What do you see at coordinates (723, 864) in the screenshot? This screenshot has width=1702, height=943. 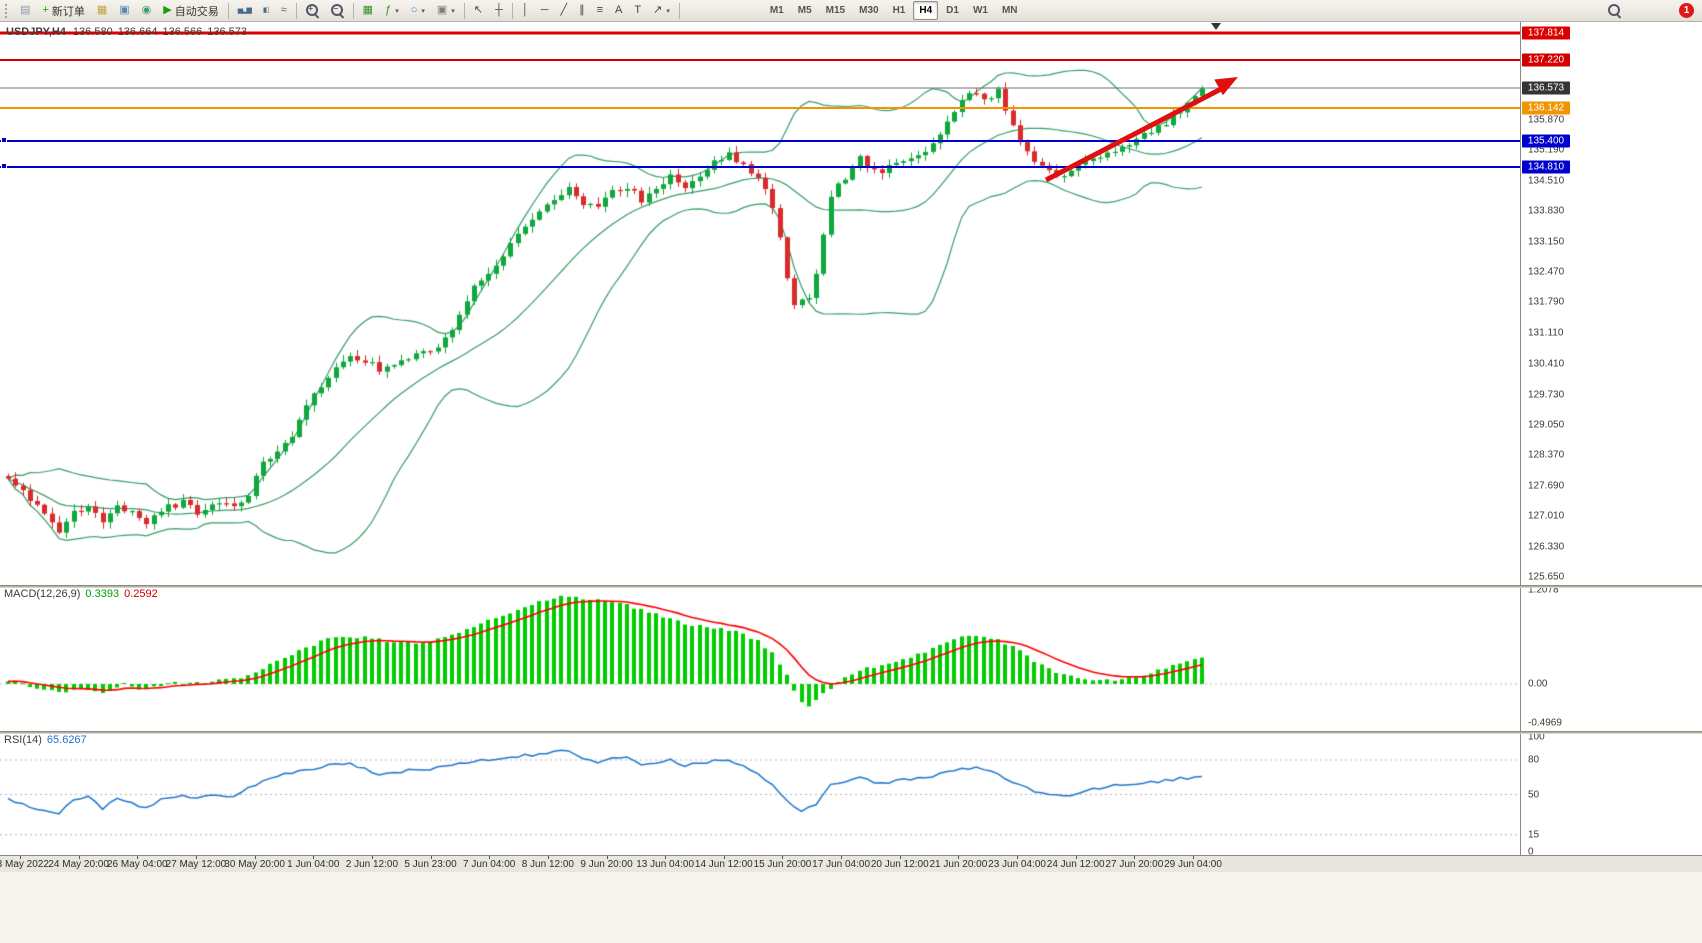 I see `time-scale-label: 14 Jun 12:00` at bounding box center [723, 864].